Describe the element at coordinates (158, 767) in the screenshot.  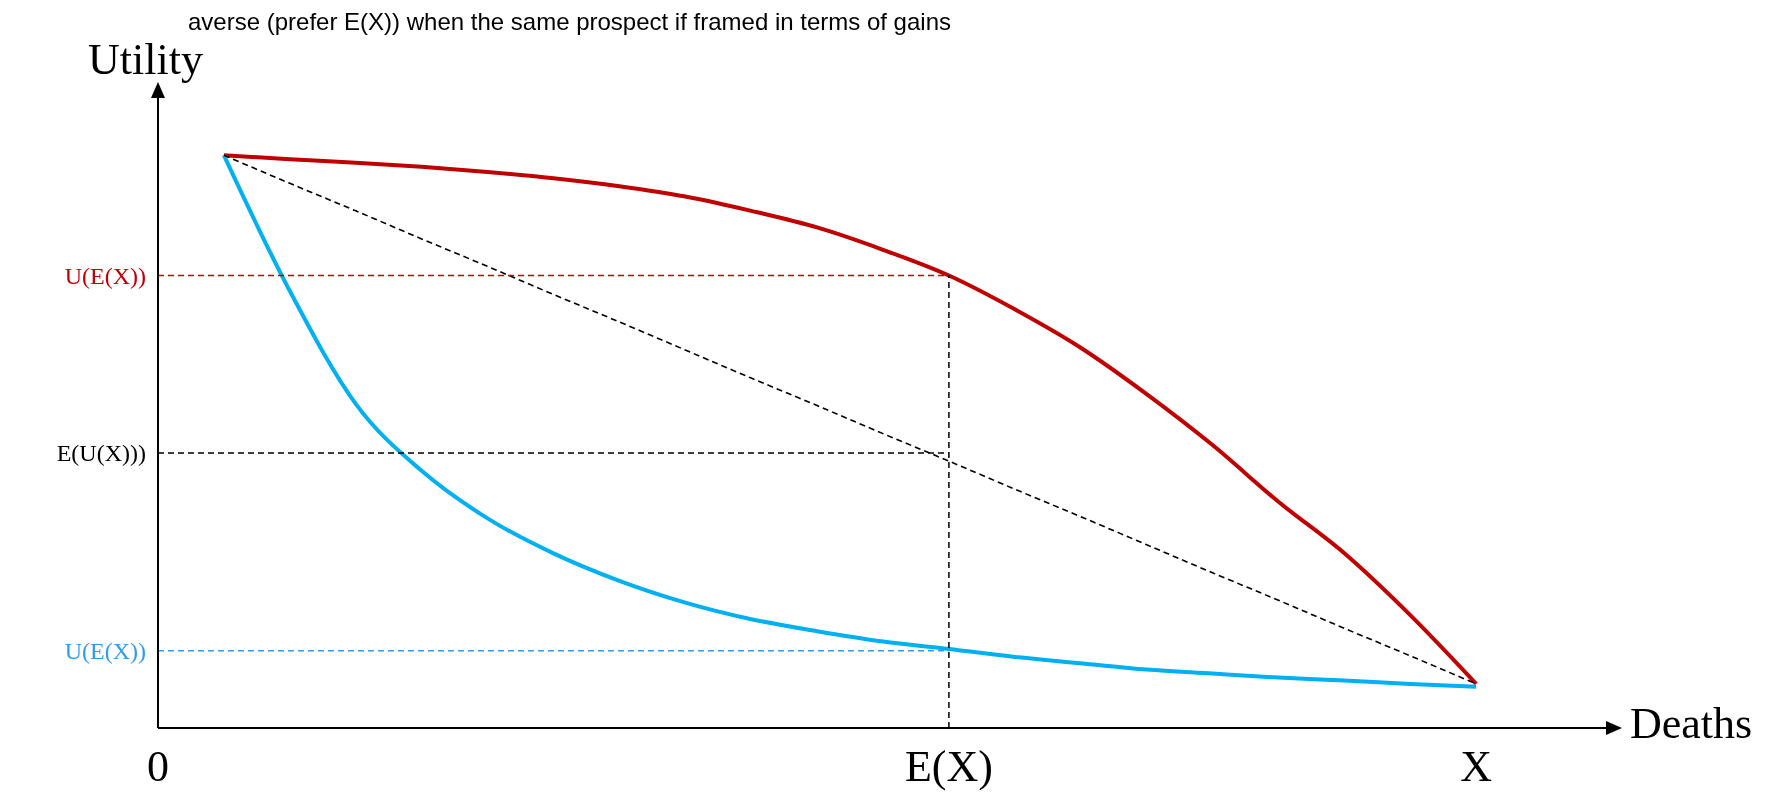
I see `x-tick-label: 0` at that location.